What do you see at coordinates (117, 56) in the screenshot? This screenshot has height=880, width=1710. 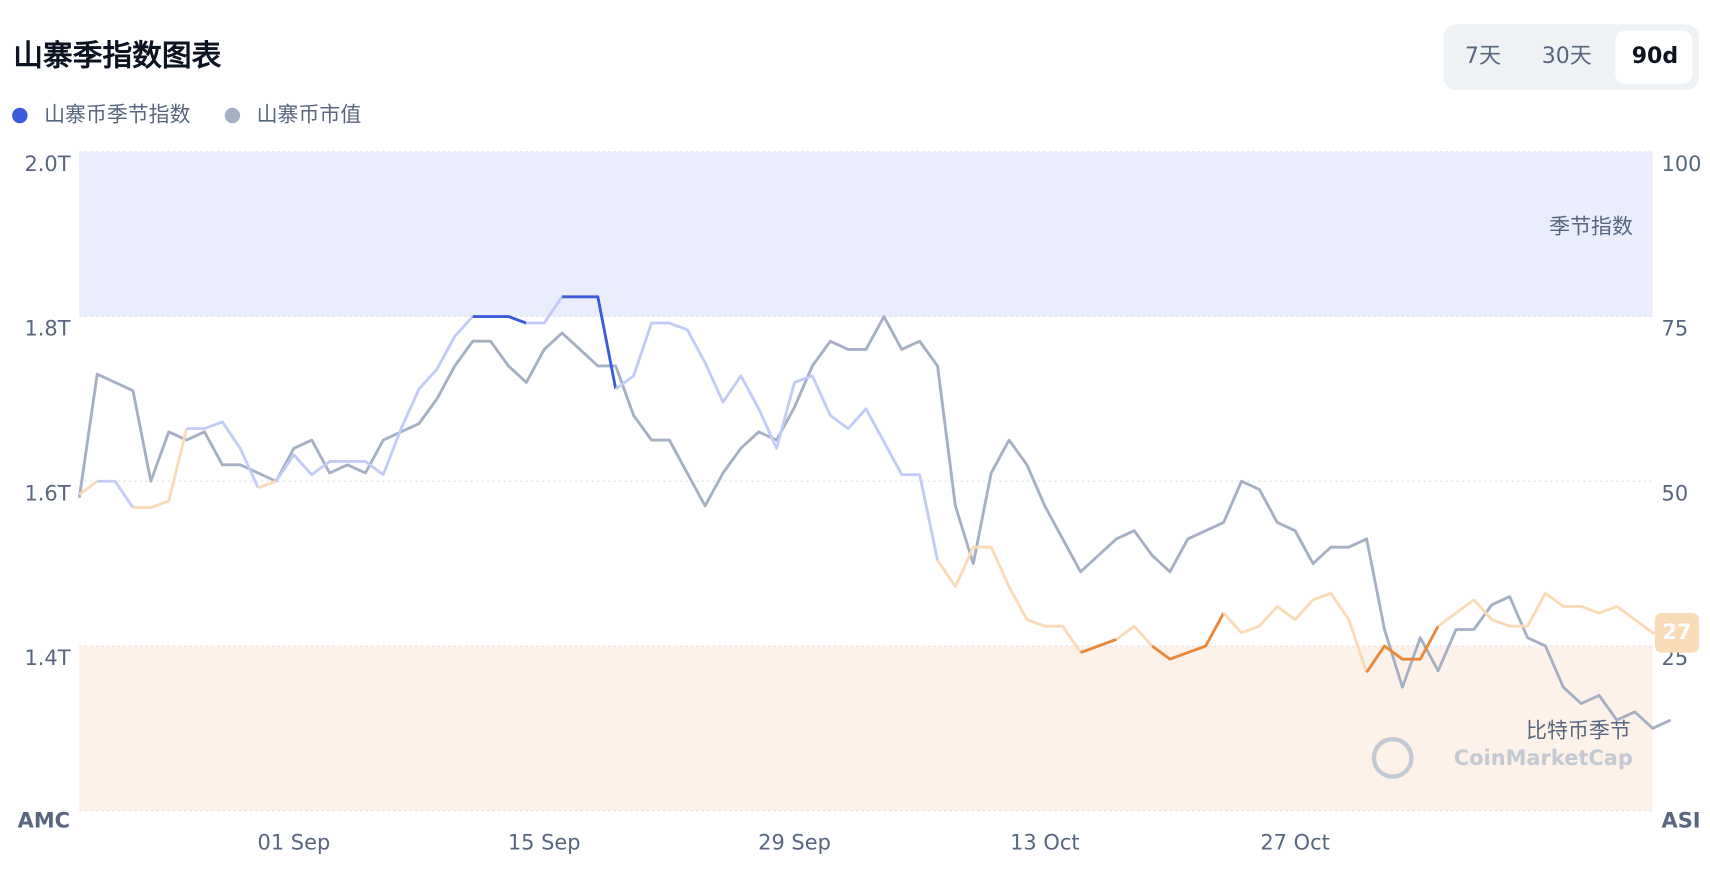 I see `chart-title: 山寨季指数图表` at bounding box center [117, 56].